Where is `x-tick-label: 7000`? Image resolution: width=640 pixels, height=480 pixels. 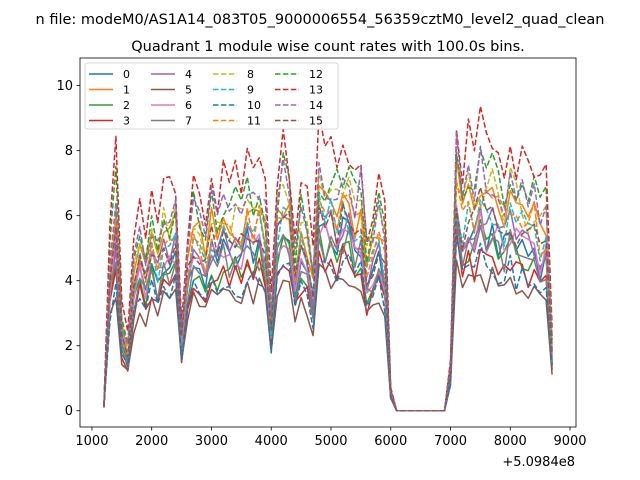
x-tick-label: 7000 is located at coordinates (450, 441).